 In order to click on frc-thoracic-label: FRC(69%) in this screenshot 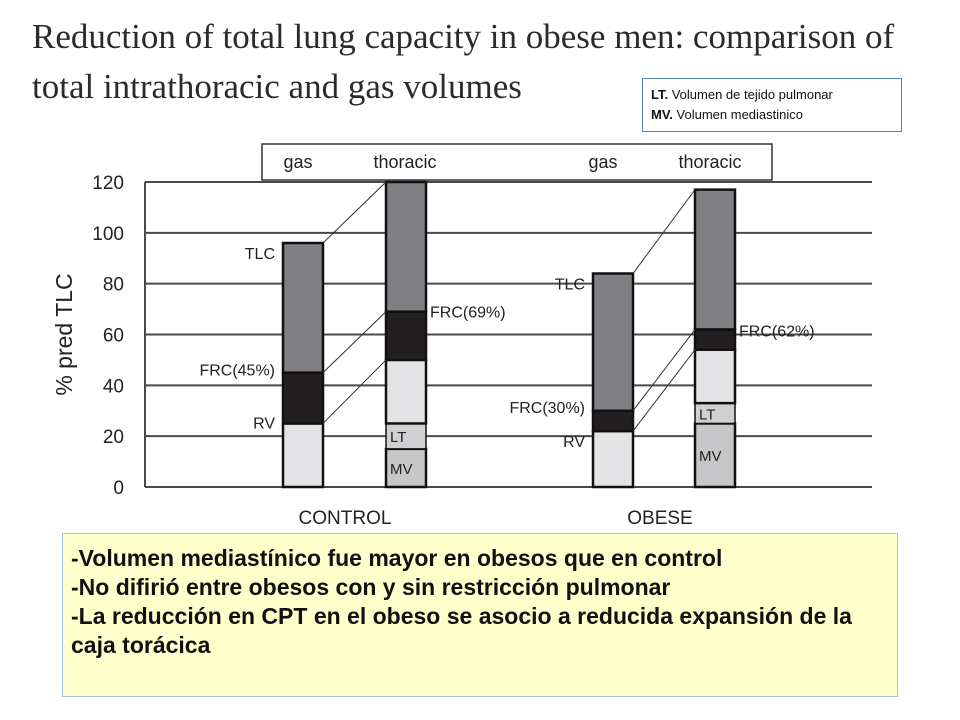, I will do `click(468, 313)`.